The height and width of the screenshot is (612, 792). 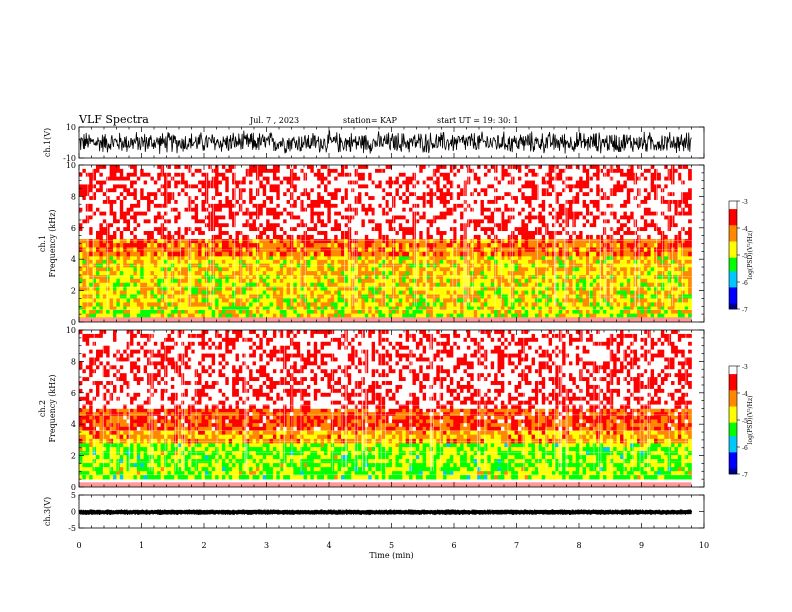 I want to click on start-time-label: start UT = 19: 30: 1, so click(x=477, y=120).